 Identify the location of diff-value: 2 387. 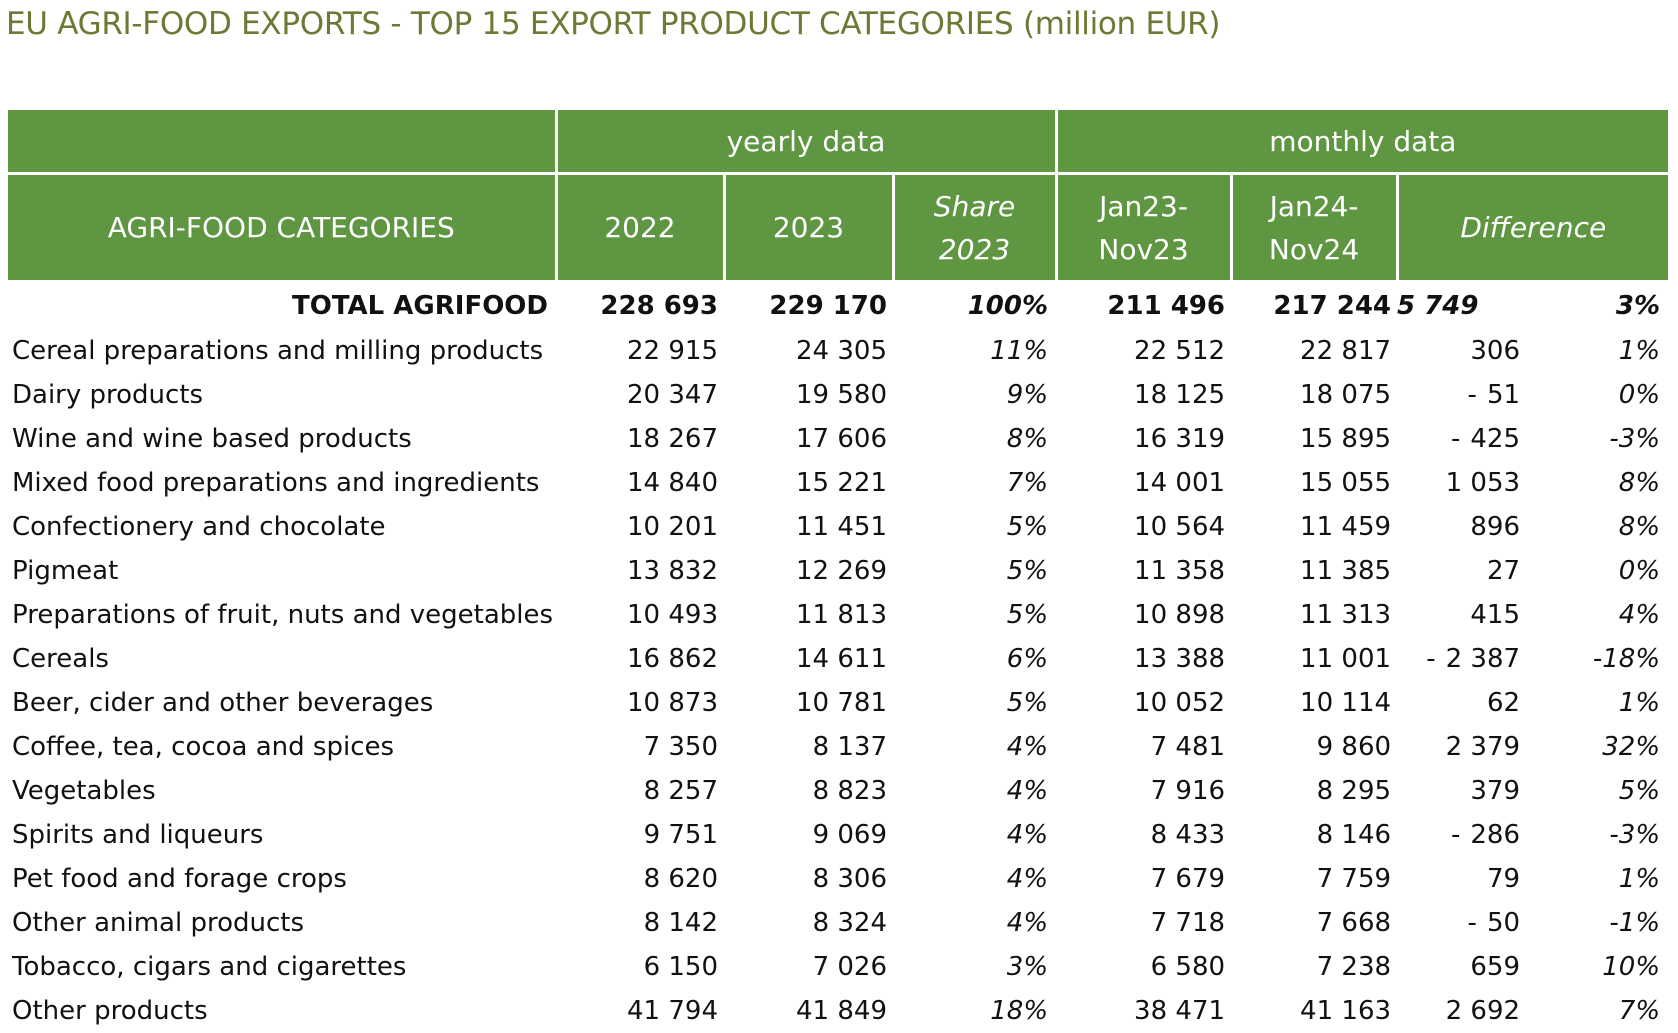
(1483, 659).